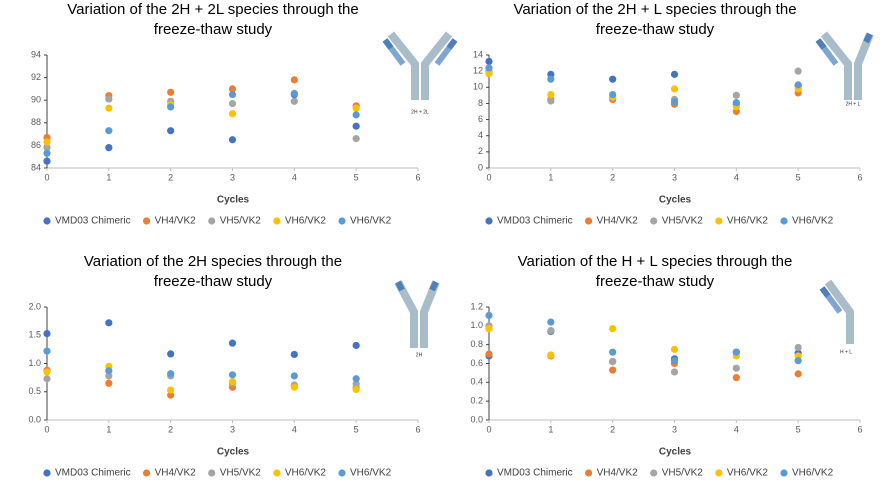  I want to click on icon-label: 2H, so click(419, 355).